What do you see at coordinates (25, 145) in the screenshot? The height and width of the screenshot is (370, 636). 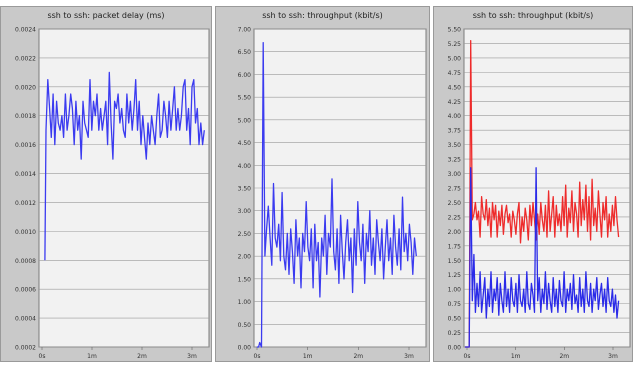 I see `y-tick-label: 0.0016` at bounding box center [25, 145].